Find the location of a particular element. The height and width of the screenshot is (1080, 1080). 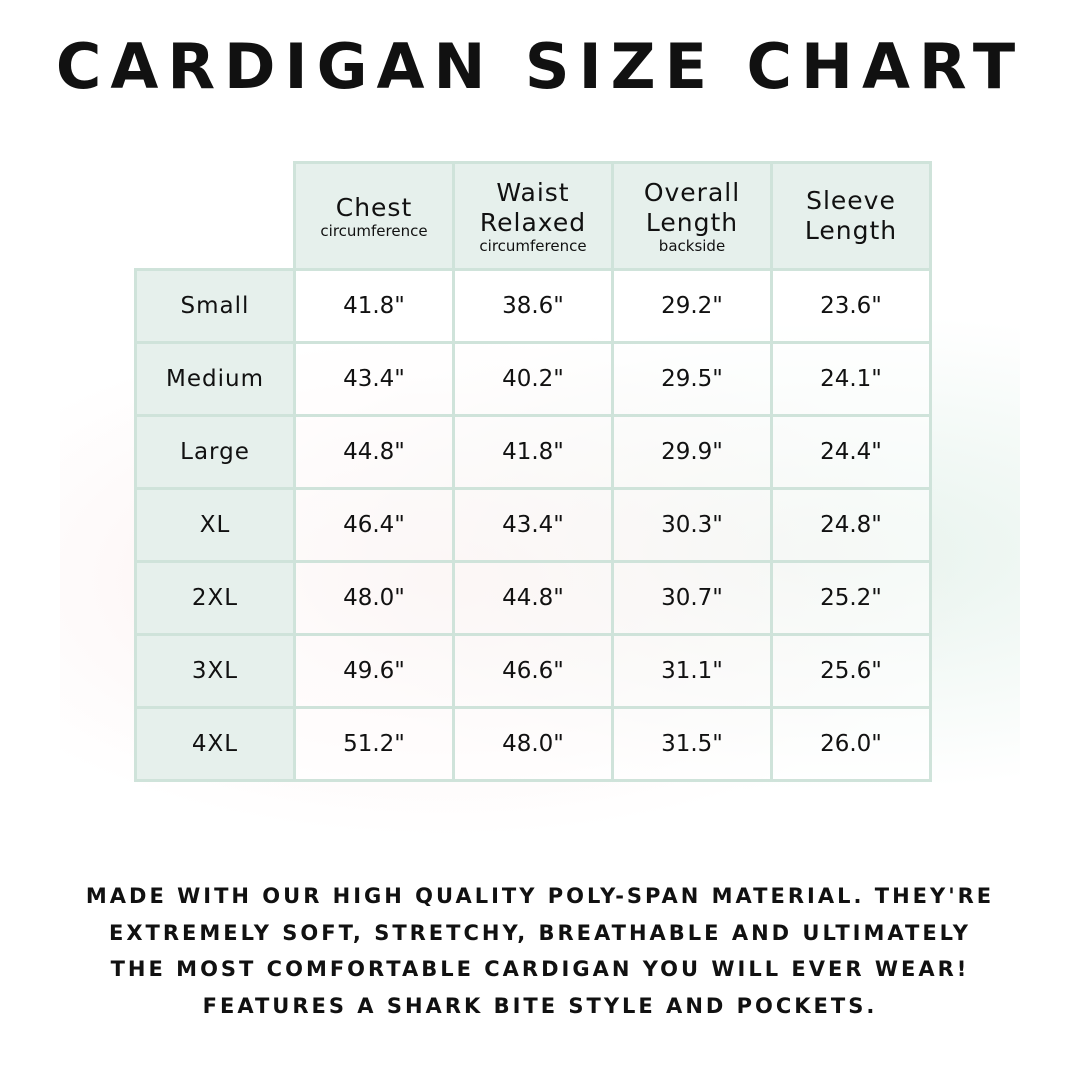

measurement-cell: 24.4" is located at coordinates (851, 452).